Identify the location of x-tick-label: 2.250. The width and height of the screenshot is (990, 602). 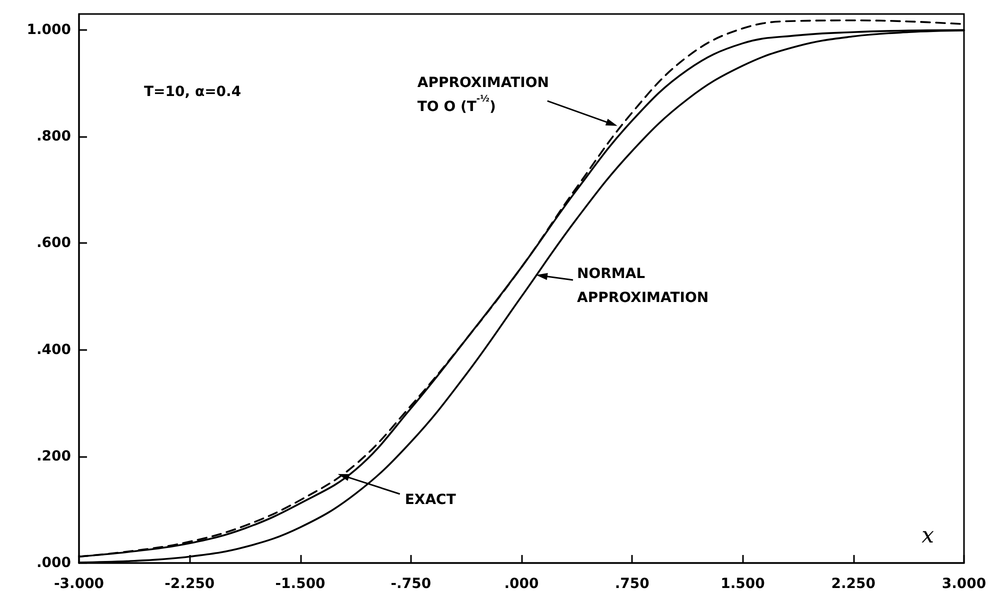
(853, 584).